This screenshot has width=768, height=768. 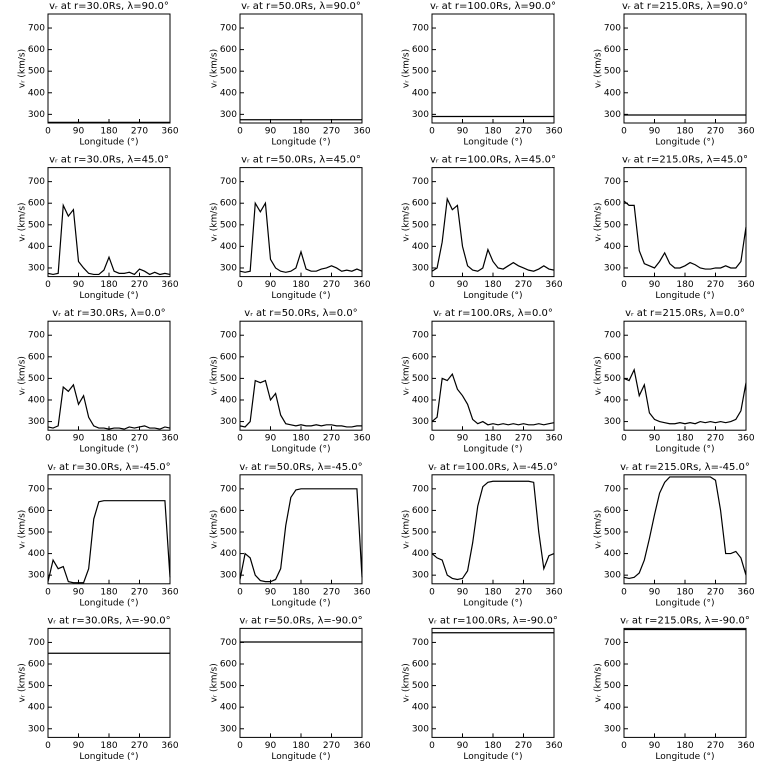 I want to click on panel-title: vᵣ at r=215.0Rs, λ=-90.0°, so click(x=685, y=620).